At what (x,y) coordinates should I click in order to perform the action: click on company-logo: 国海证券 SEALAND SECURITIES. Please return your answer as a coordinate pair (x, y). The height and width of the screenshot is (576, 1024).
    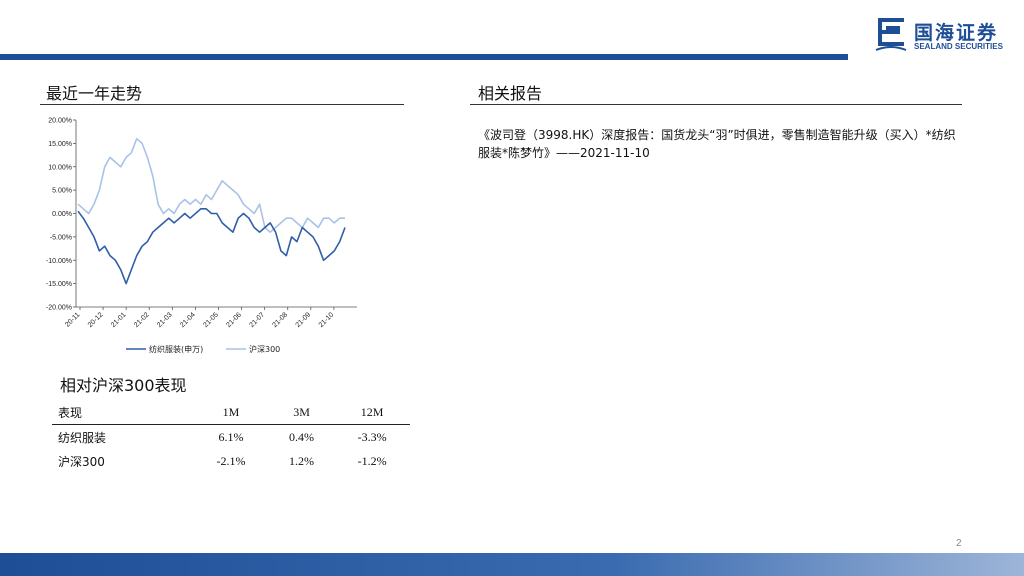
    Looking at the image, I should click on (949, 36).